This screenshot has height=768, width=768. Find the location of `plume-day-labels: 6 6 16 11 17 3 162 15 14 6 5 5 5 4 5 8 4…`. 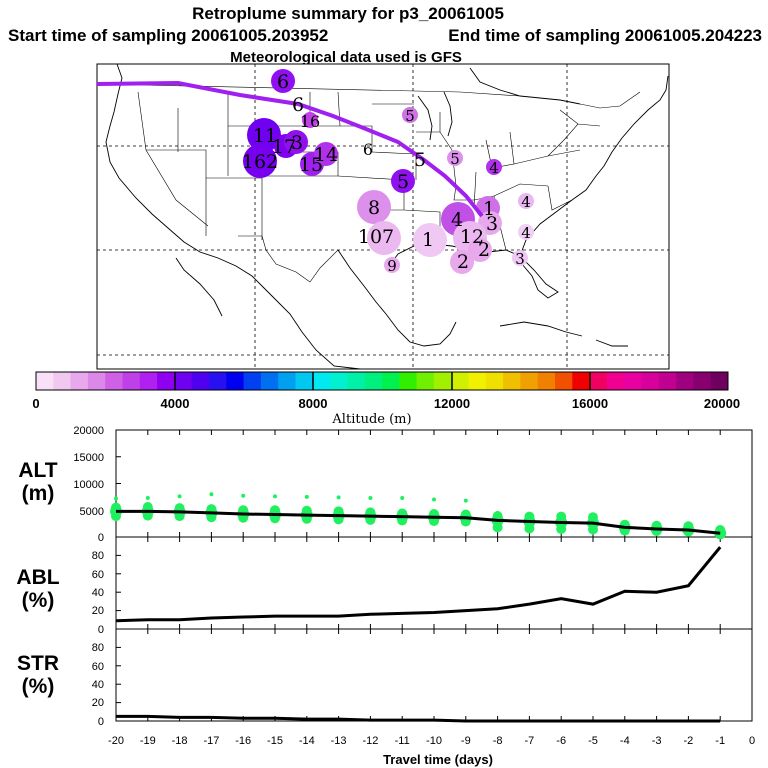

plume-day-labels: 6 6 16 11 17 3 162 15 14 6 5 5 5 4 5 8 4… is located at coordinates (386, 173).